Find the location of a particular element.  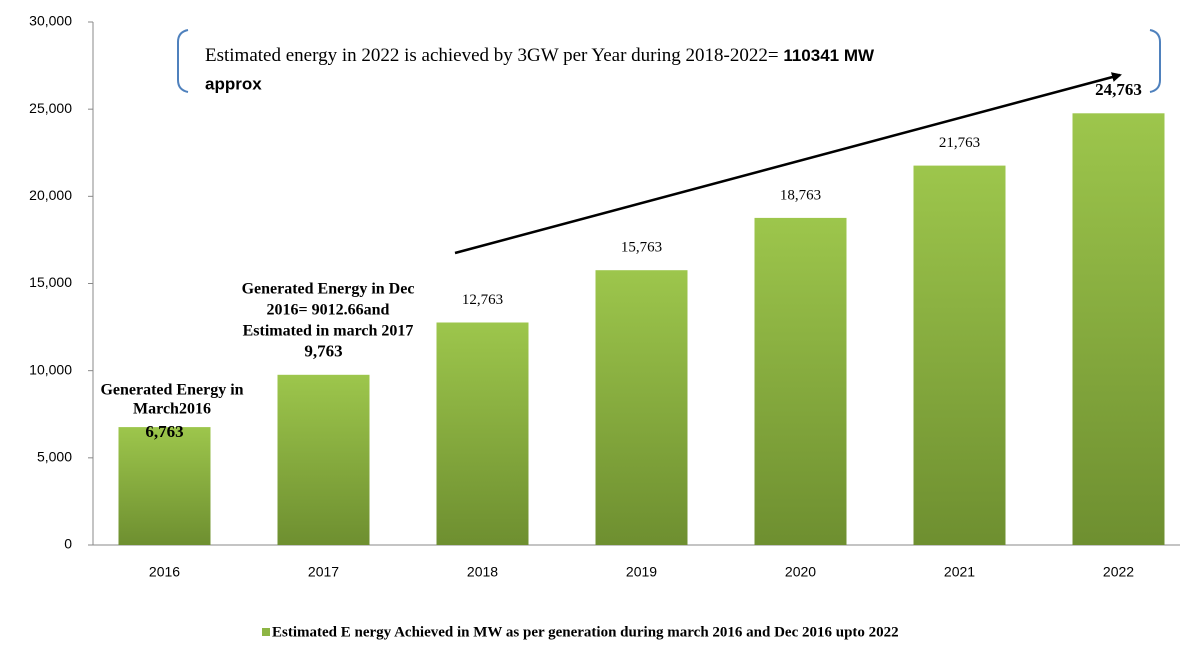

y-tick-label: 30,000 is located at coordinates (50, 21).